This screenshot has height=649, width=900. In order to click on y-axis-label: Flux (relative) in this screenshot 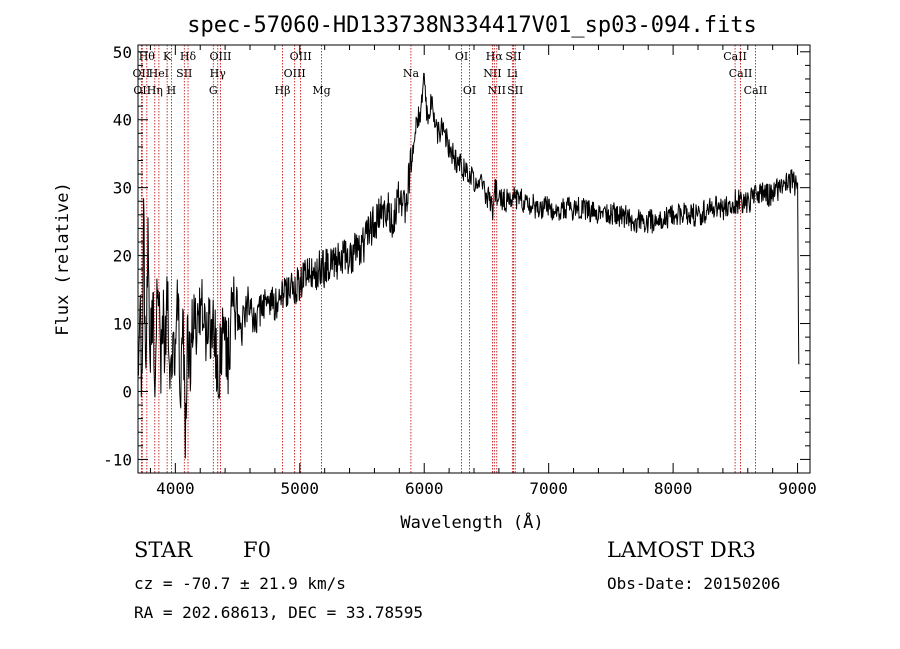, I will do `click(63, 259)`.